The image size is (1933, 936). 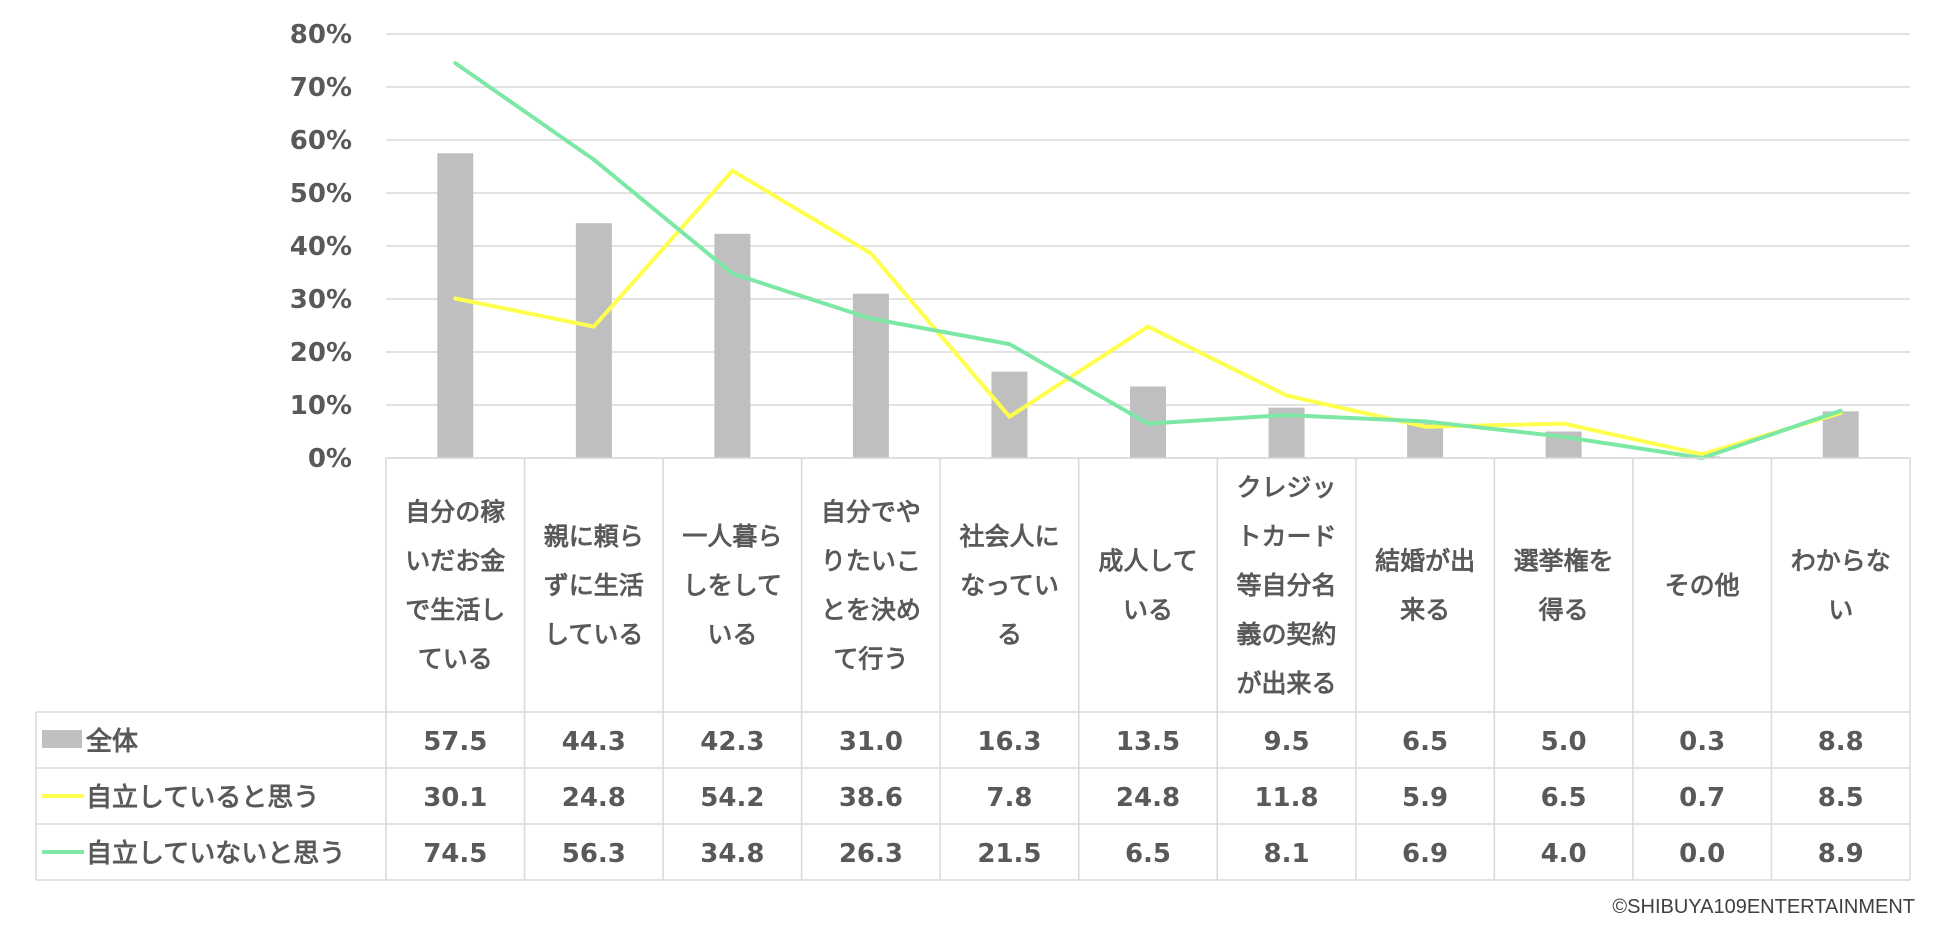 I want to click on y-tick-label: 50%, so click(x=321, y=194).